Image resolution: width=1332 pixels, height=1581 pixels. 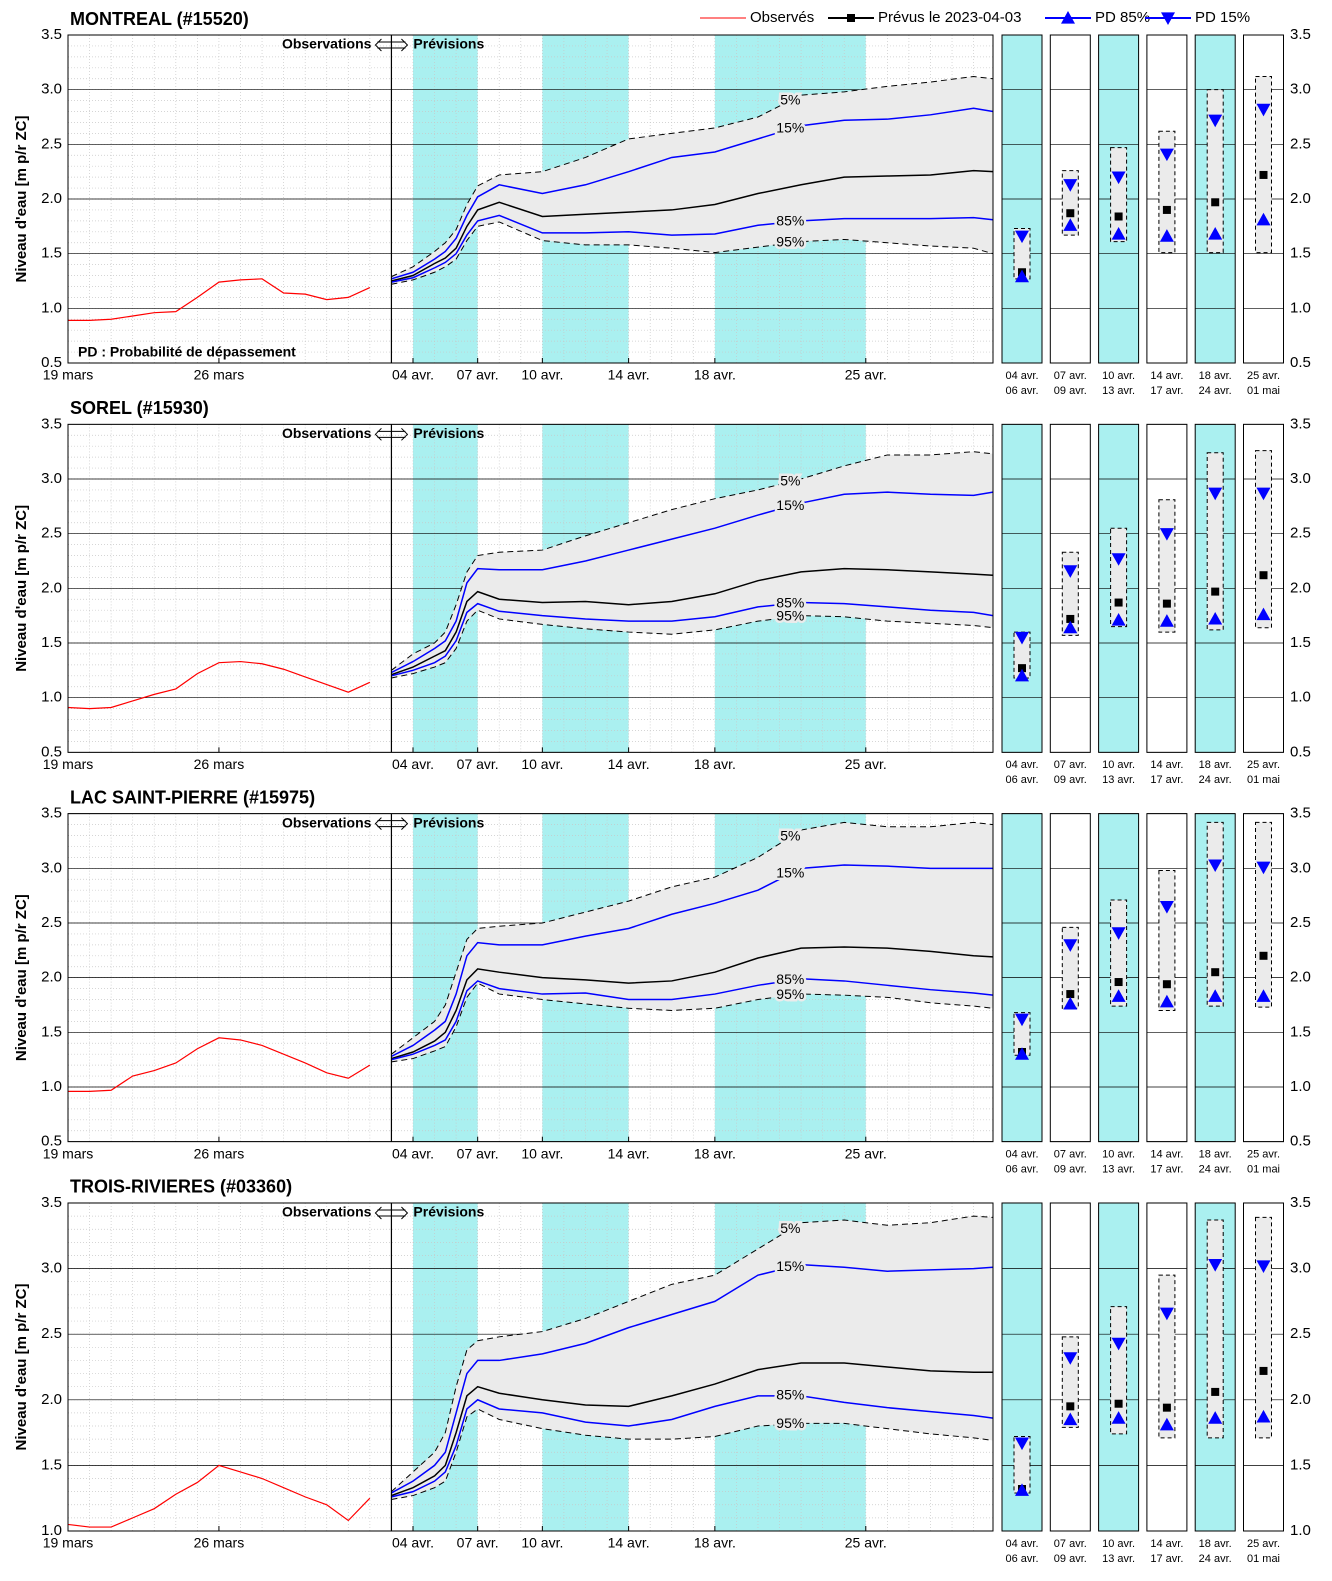 I want to click on y-tick-label-right: 1.5, so click(x=1300, y=253).